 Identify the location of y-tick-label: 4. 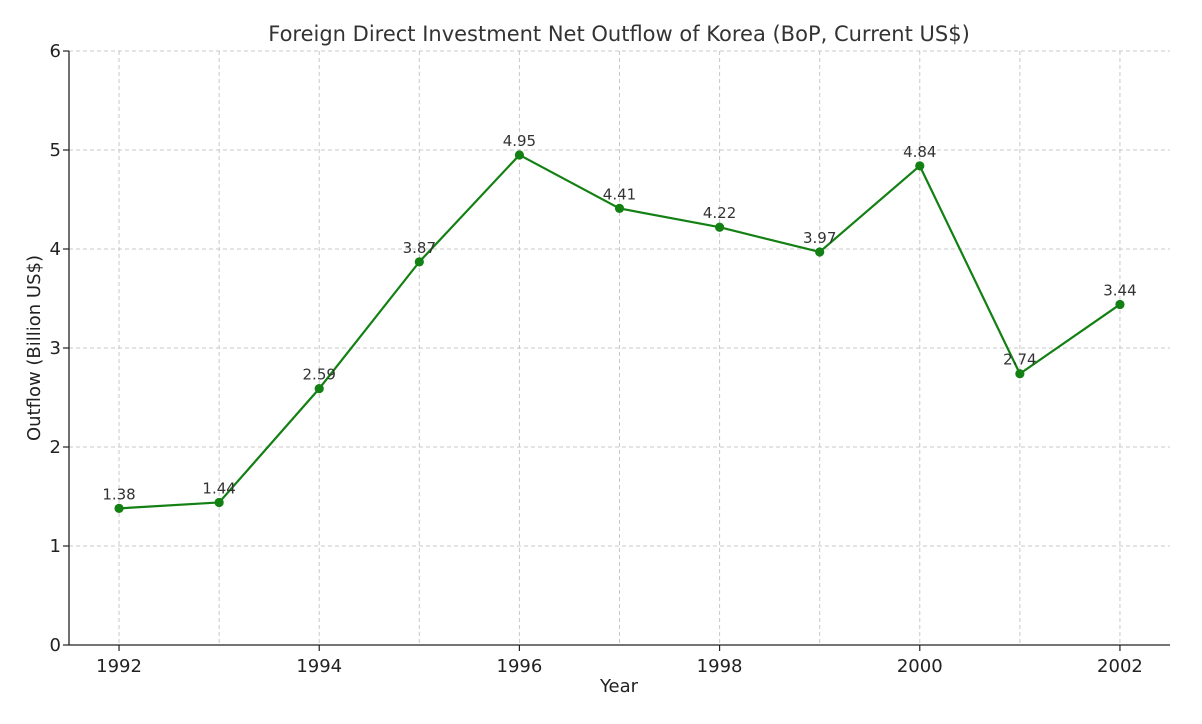
(55, 249).